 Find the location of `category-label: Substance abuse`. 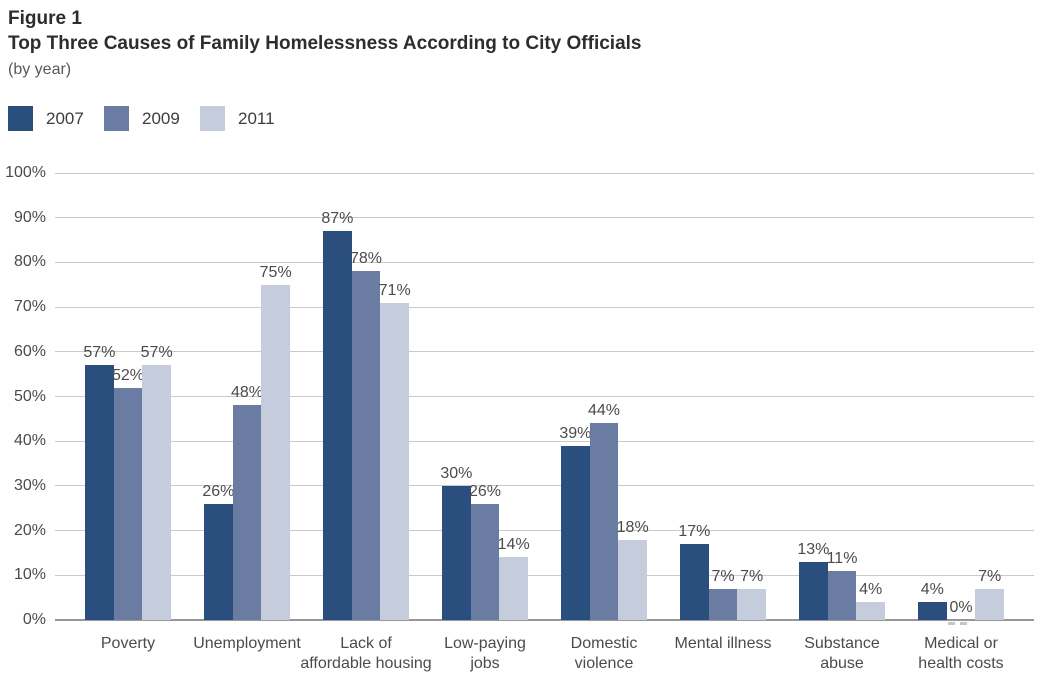

category-label: Substance abuse is located at coordinates (842, 653).